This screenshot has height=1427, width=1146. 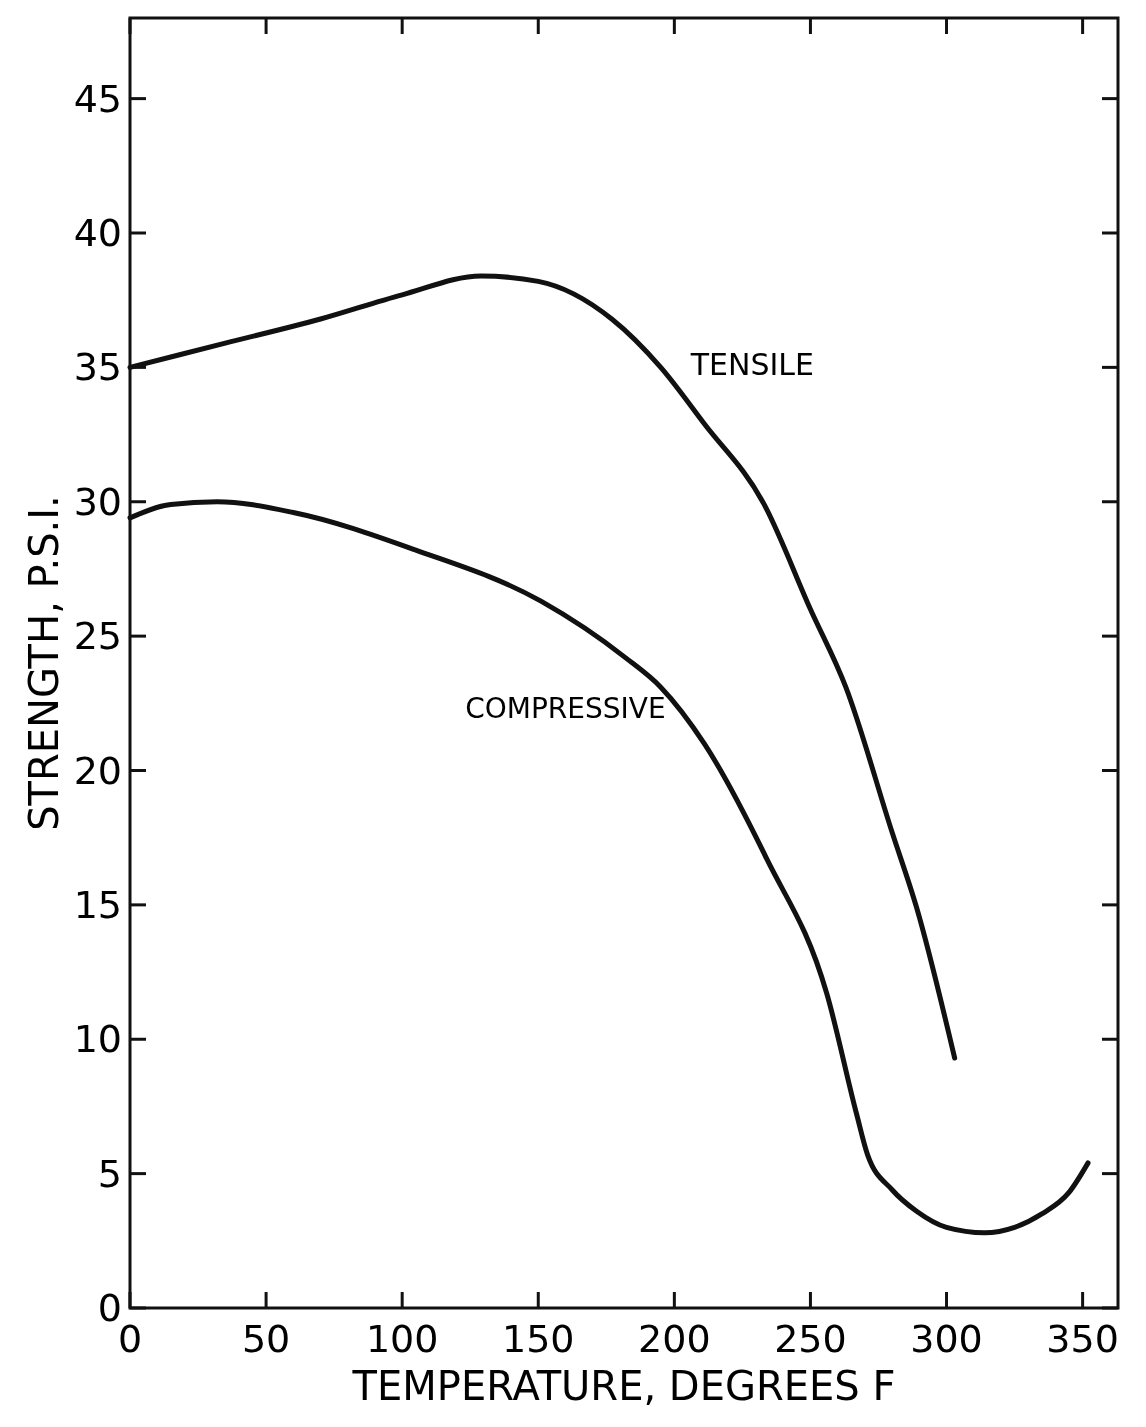 I want to click on y-tick-label: 45, so click(x=97, y=98).